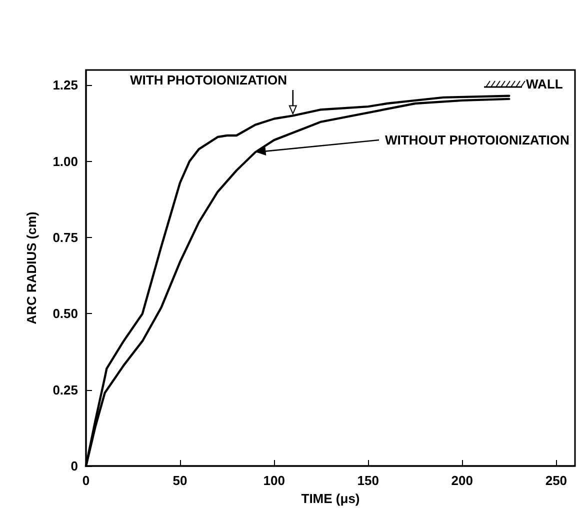 This screenshot has width=579, height=519. What do you see at coordinates (65, 161) in the screenshot?
I see `y-tick-label: 1.00` at bounding box center [65, 161].